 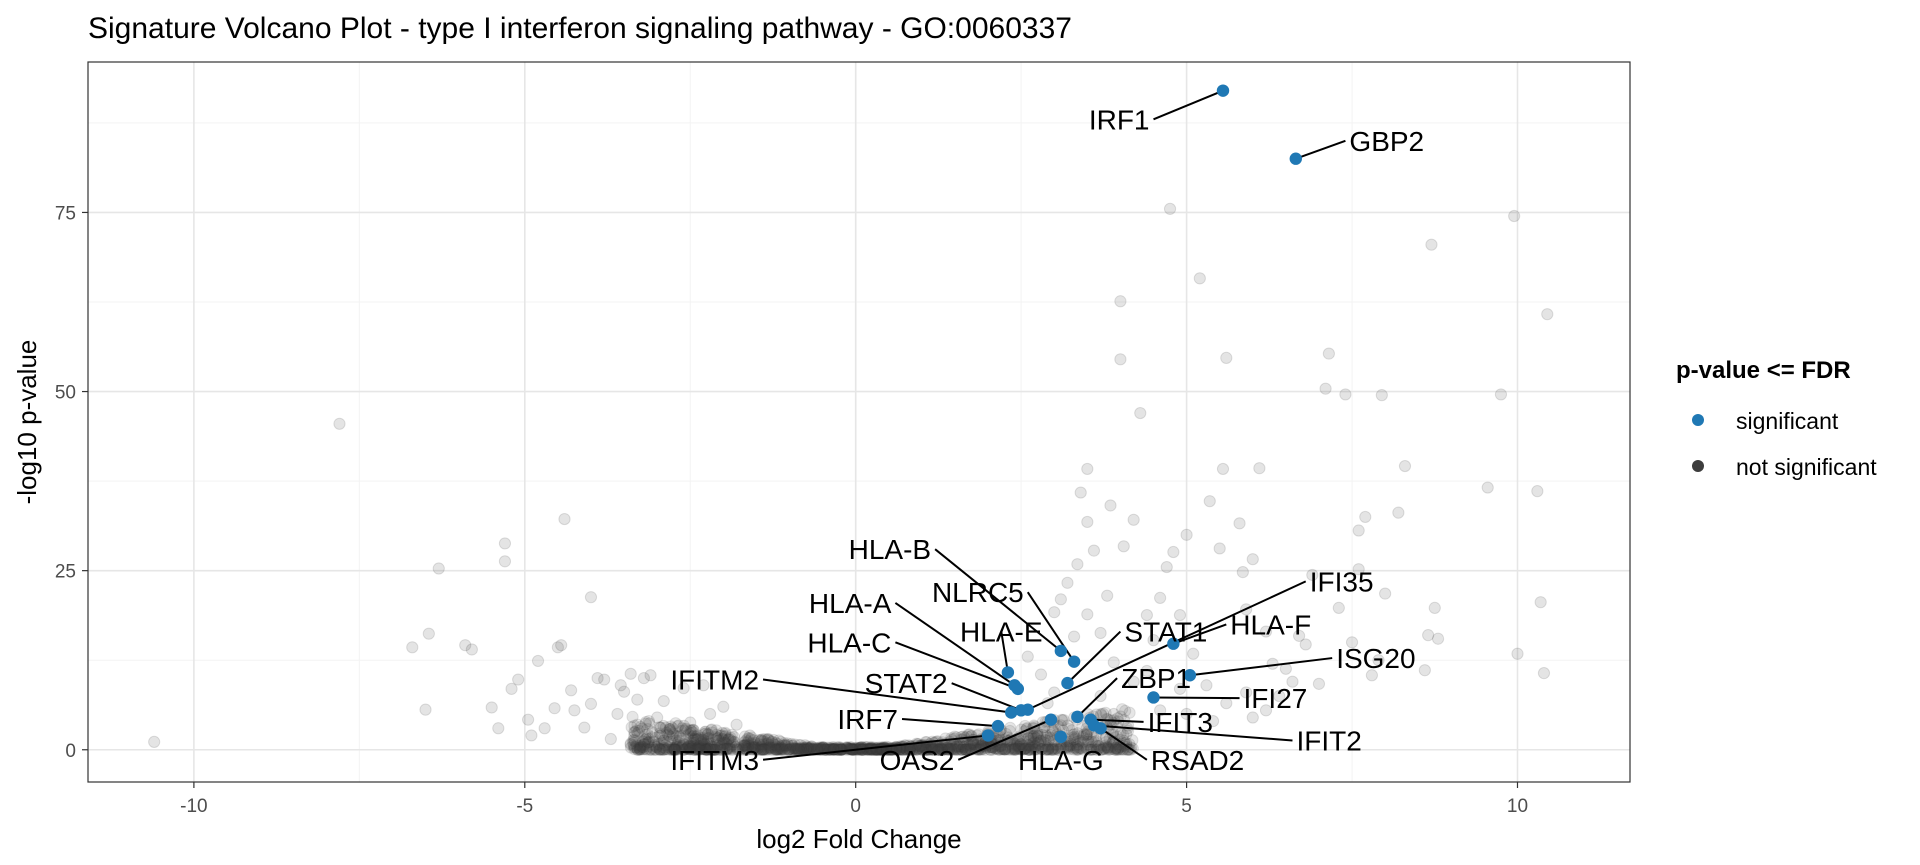 What do you see at coordinates (65, 393) in the screenshot?
I see `y-tick-label: 50` at bounding box center [65, 393].